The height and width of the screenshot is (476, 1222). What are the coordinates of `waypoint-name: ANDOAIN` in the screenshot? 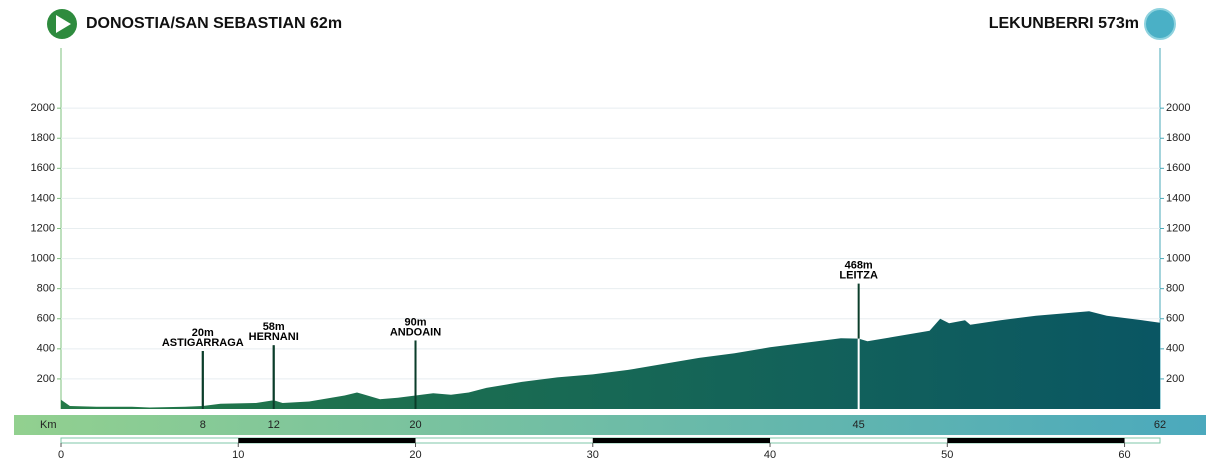 It's located at (415, 332).